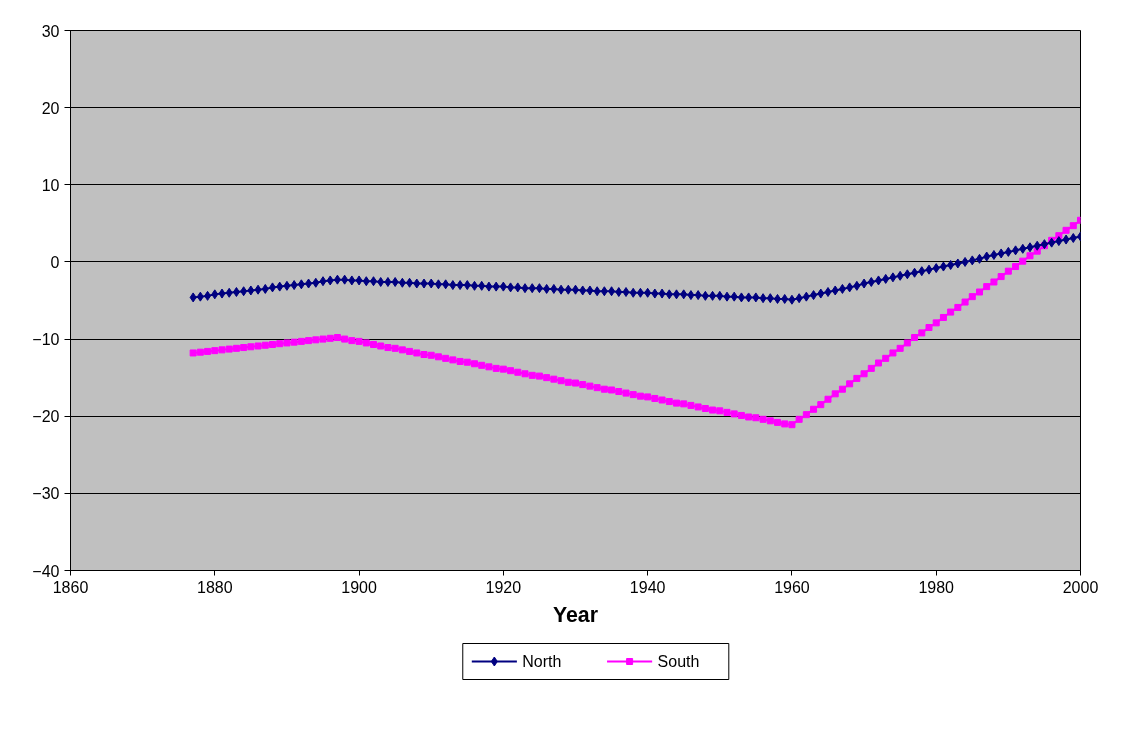 The width and height of the screenshot is (1134, 735). Describe the element at coordinates (214, 587) in the screenshot. I see `x-tick-label: 1880` at that location.